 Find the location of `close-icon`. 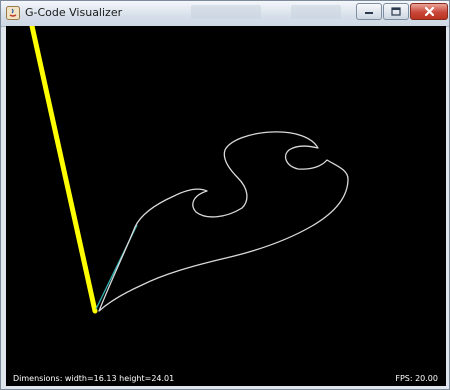

close-icon is located at coordinates (429, 11).